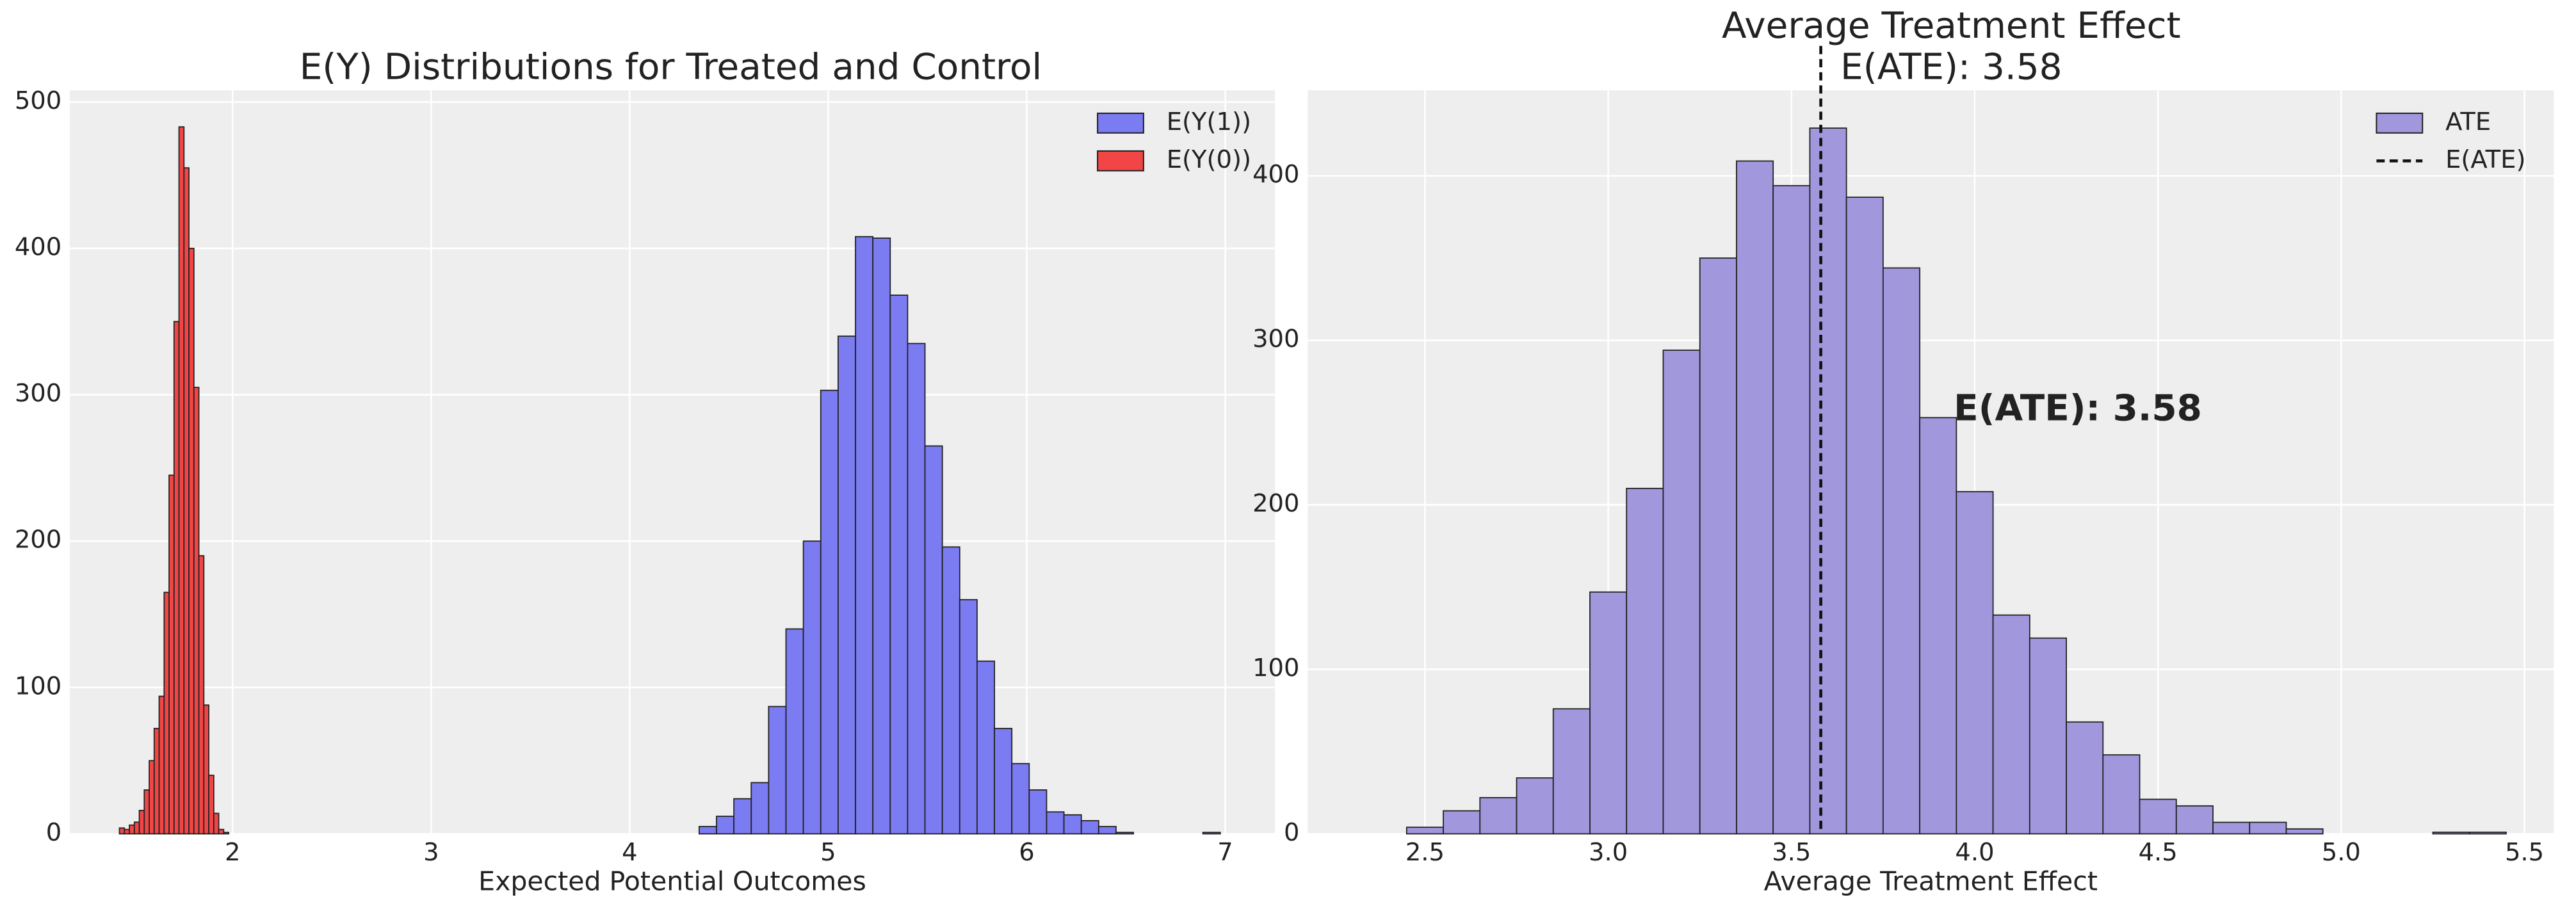  I want to click on x-axis-label: Expected Potential Outcomes, so click(672, 881).